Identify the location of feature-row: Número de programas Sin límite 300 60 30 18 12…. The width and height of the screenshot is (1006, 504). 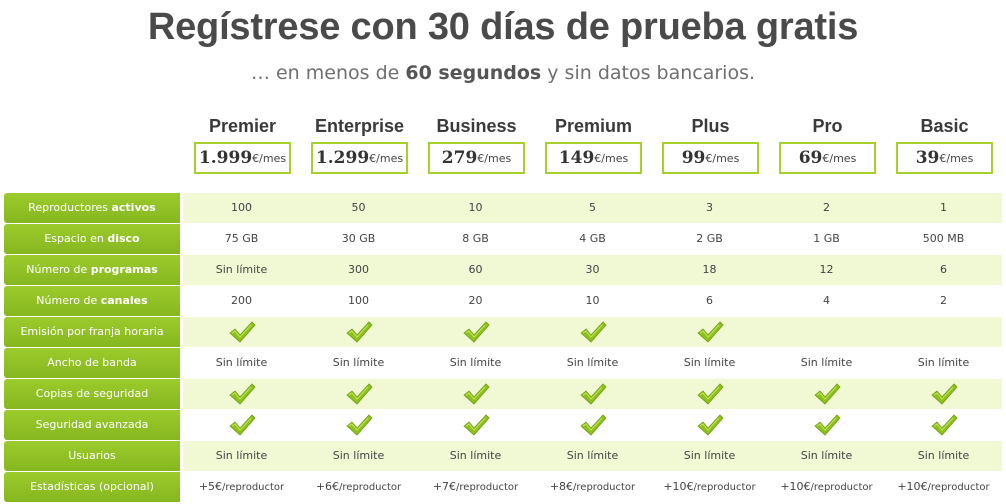
(503, 270).